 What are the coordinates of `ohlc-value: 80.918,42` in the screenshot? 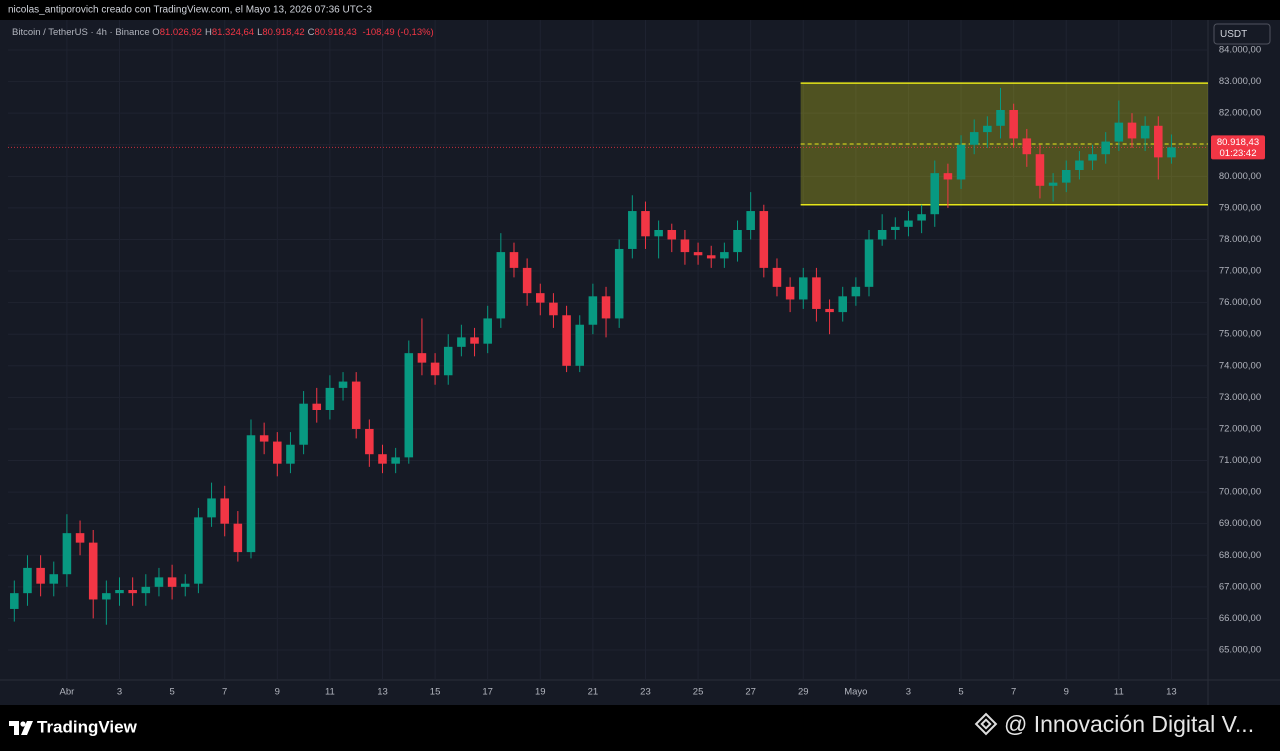 It's located at (283, 32).